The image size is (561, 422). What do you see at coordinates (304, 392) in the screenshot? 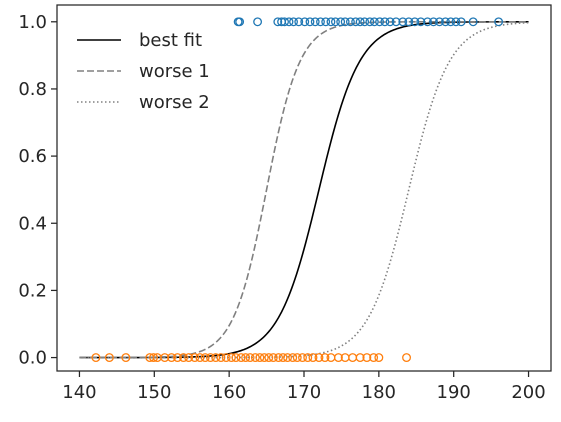
I see `x-tick-label: 170` at bounding box center [304, 392].